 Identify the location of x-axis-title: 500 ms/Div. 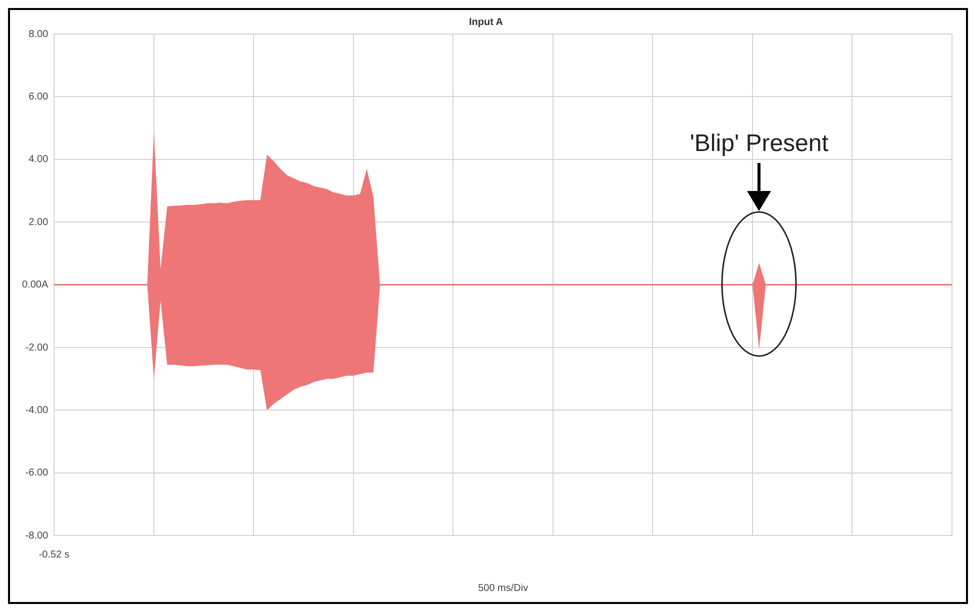
(503, 588).